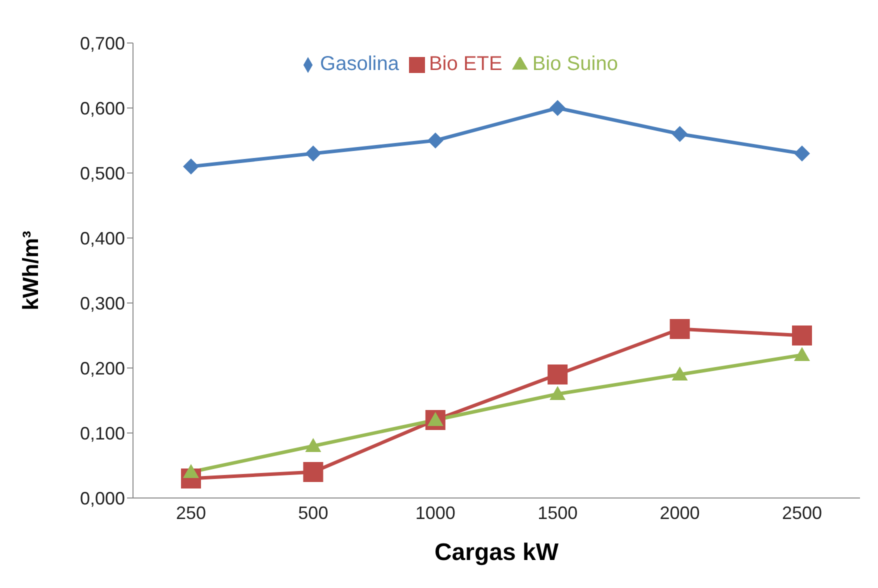 This screenshot has height=588, width=878. Describe the element at coordinates (102, 498) in the screenshot. I see `y-tick-label: 0,000` at that location.